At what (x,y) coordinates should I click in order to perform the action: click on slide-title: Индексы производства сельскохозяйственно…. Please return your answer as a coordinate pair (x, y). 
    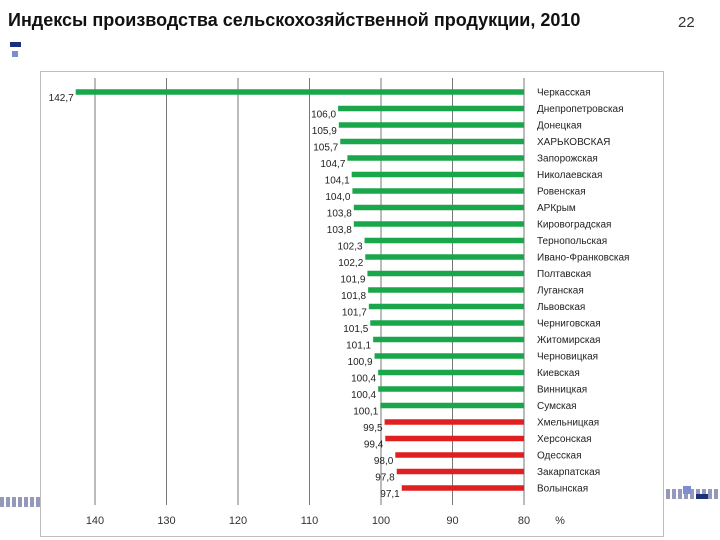
    Looking at the image, I should click on (294, 20).